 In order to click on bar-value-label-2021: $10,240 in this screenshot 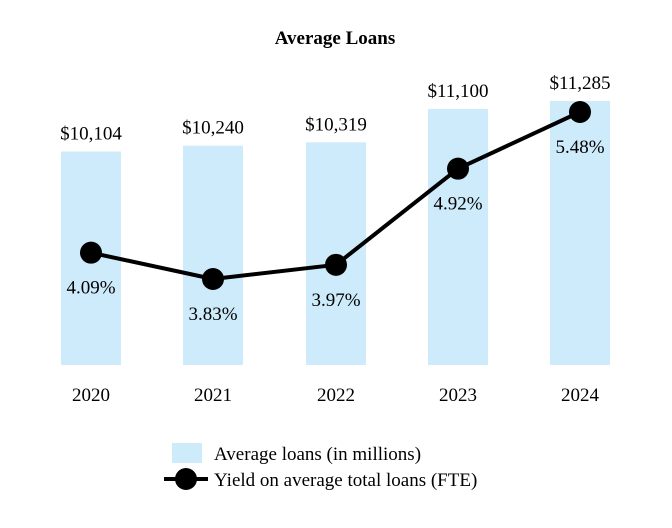, I will do `click(213, 128)`.